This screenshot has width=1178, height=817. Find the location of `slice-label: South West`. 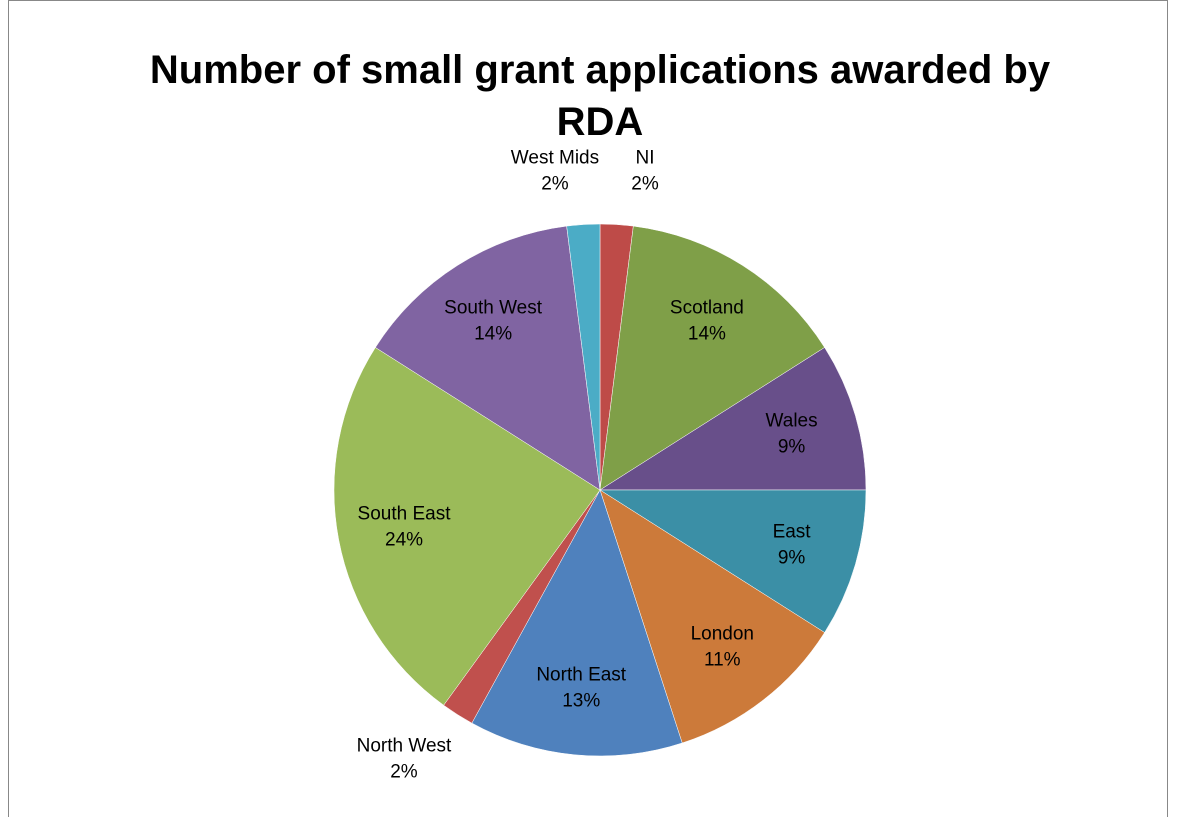

slice-label: South West is located at coordinates (493, 308).